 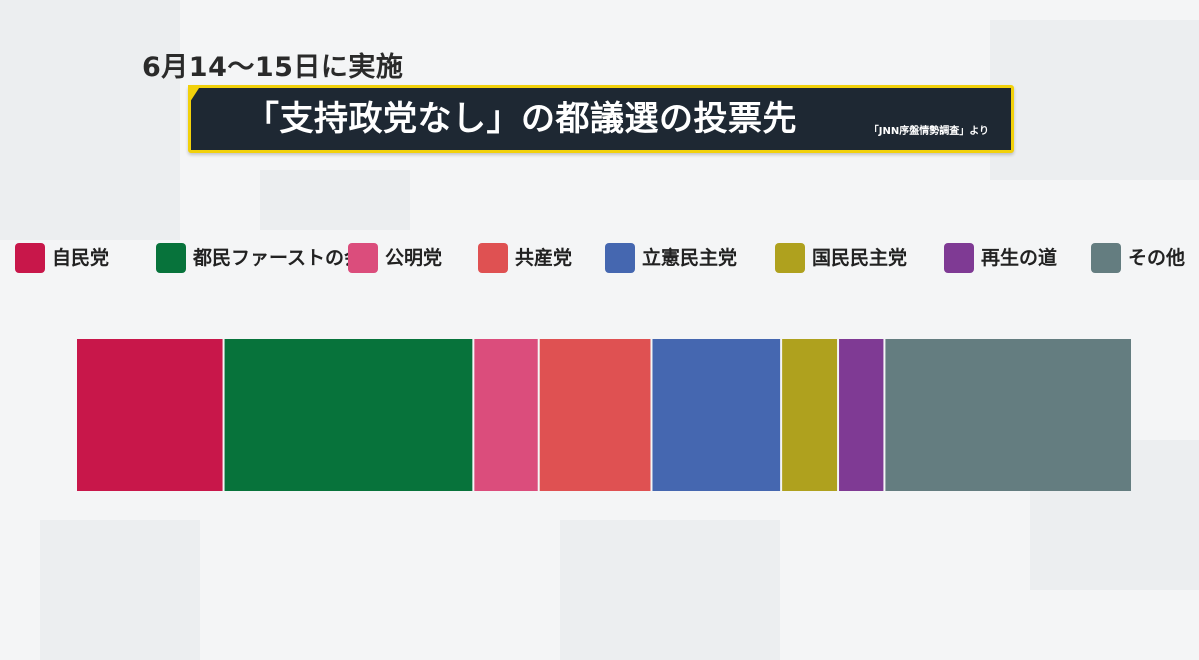 I want to click on chart-title: 「支持政党なし」の都議選の投票先, so click(x=521, y=119).